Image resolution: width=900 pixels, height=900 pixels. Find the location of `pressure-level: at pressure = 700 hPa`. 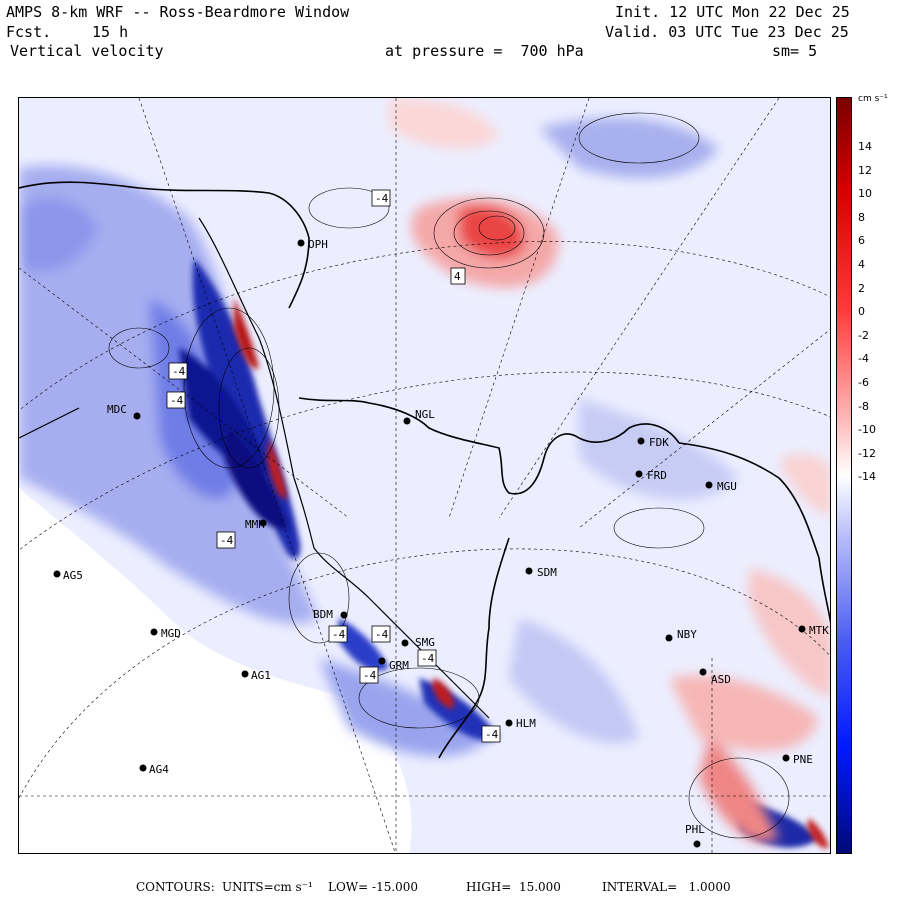

pressure-level: at pressure = 700 hPa is located at coordinates (484, 51).